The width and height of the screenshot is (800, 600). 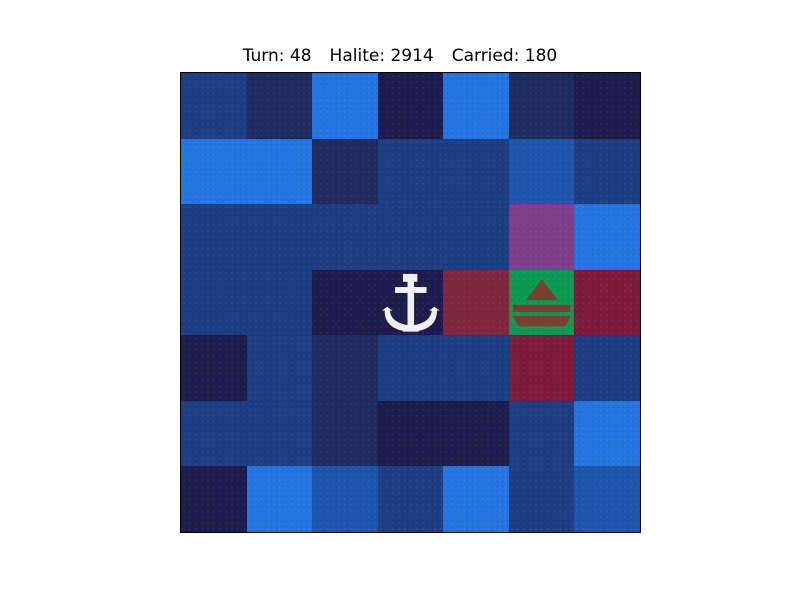 What do you see at coordinates (277, 56) in the screenshot?
I see `turn-counter: Turn: 48` at bounding box center [277, 56].